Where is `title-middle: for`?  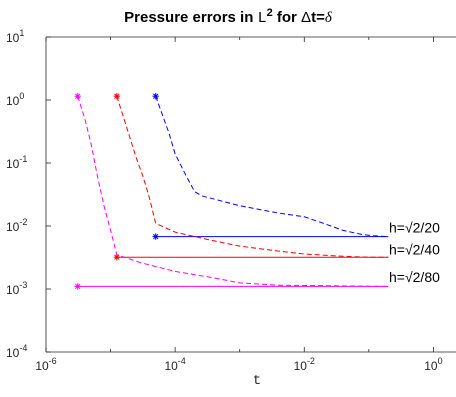
title-middle: for is located at coordinates (287, 17).